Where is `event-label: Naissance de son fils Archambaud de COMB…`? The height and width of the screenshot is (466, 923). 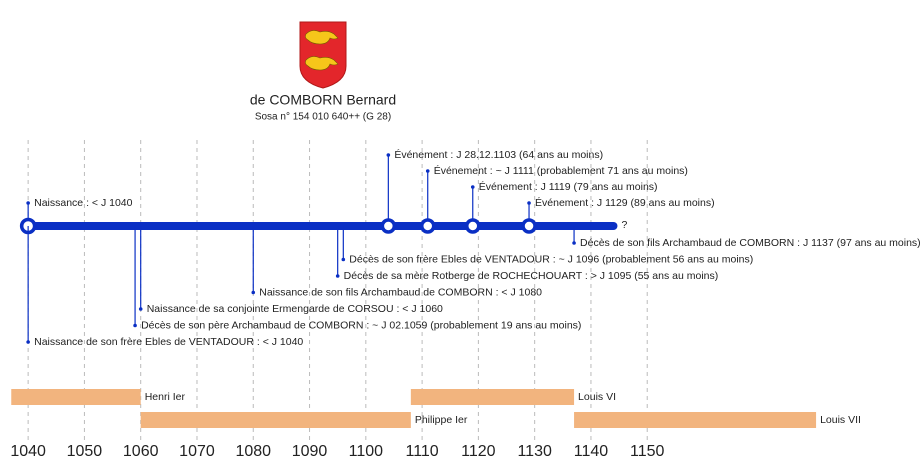 event-label: Naissance de son fils Archambaud de COMB… is located at coordinates (400, 292).